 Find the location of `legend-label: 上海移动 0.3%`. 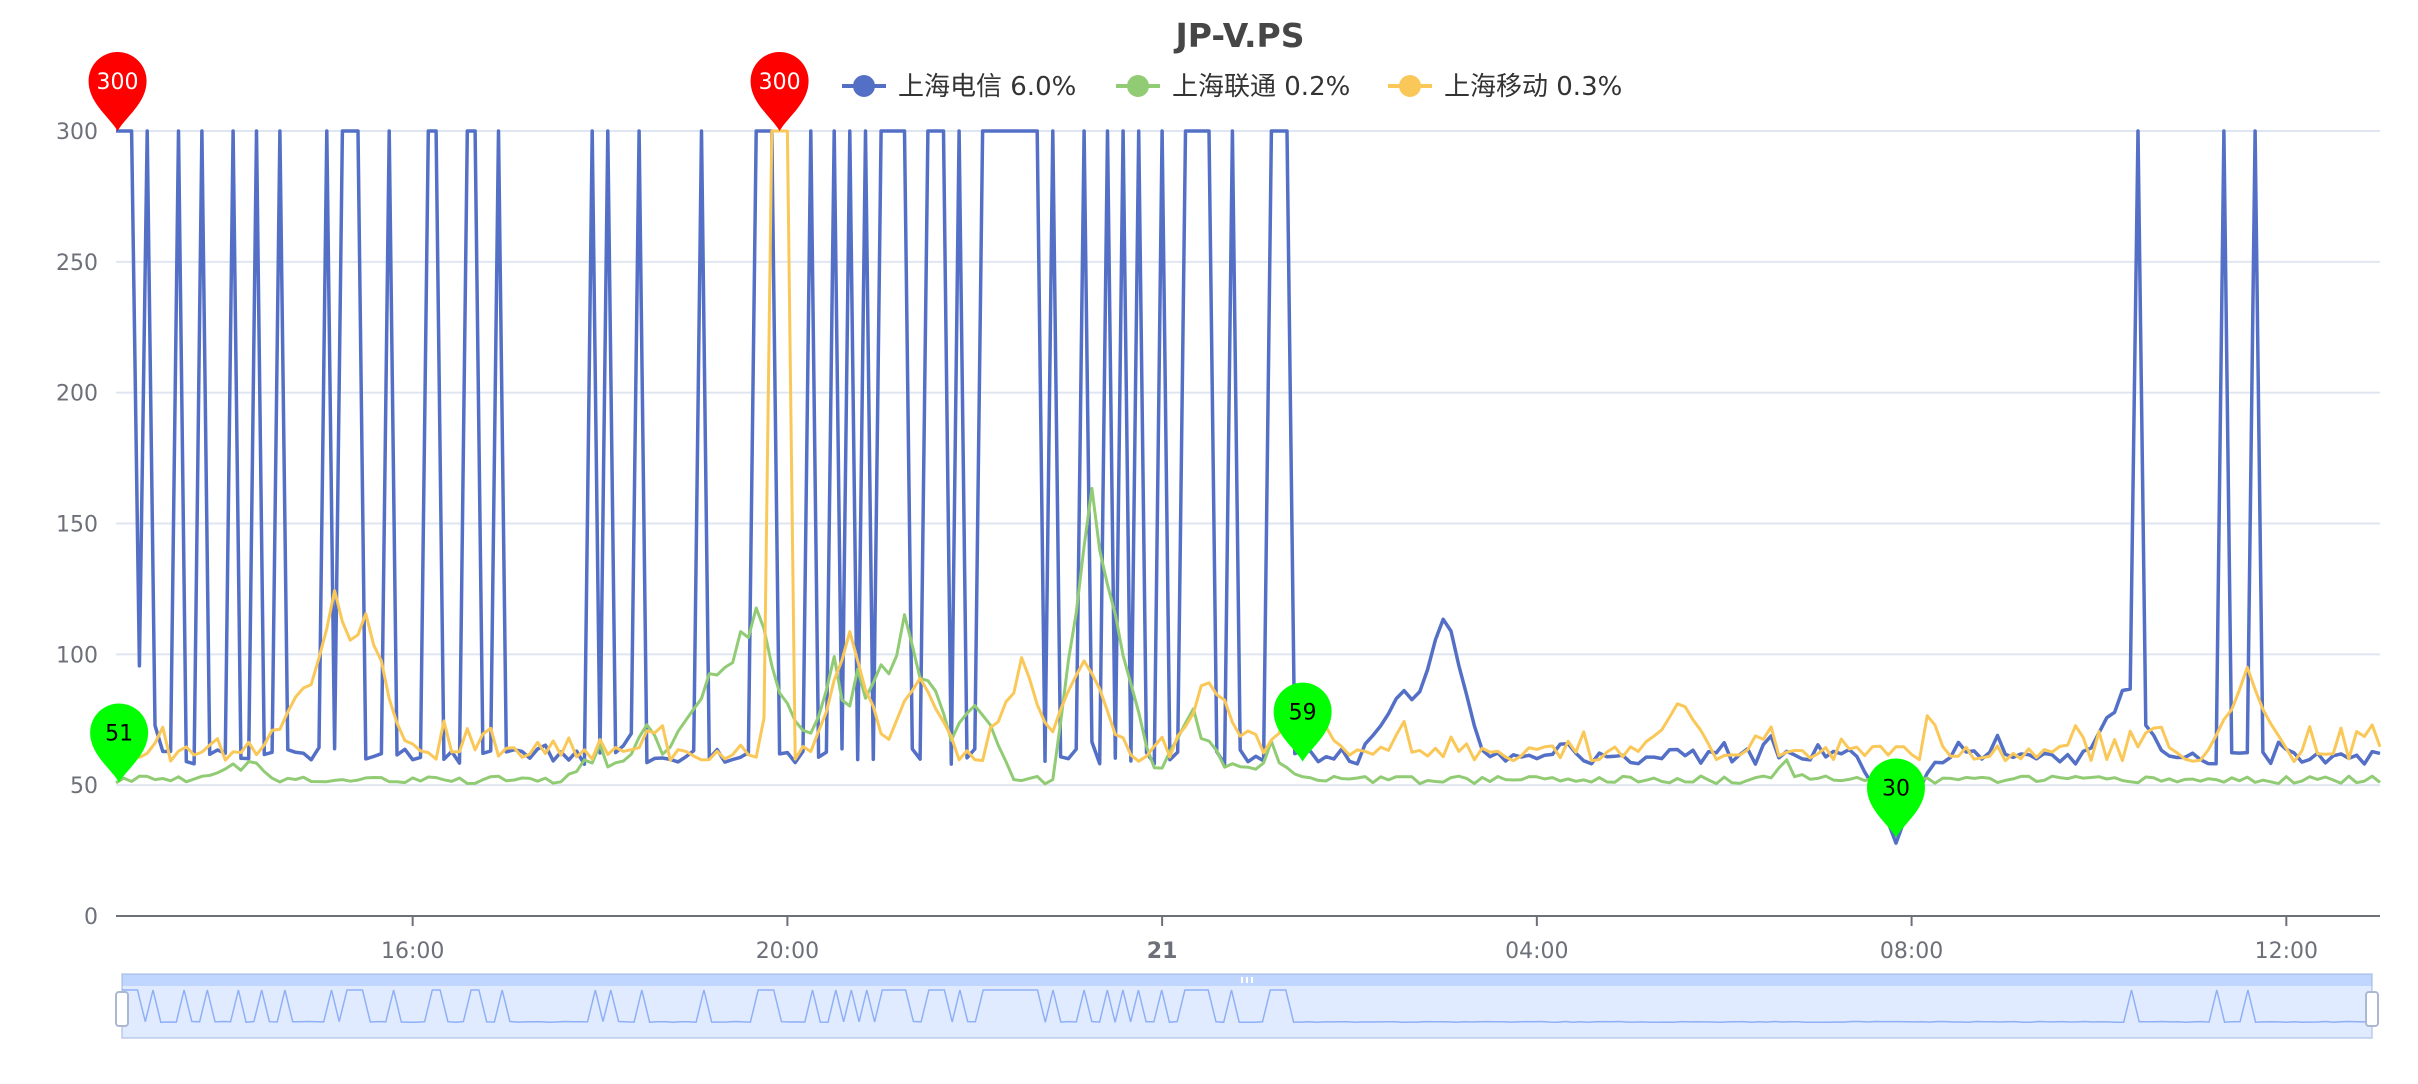

legend-label: 上海移动 0.3% is located at coordinates (1533, 87).